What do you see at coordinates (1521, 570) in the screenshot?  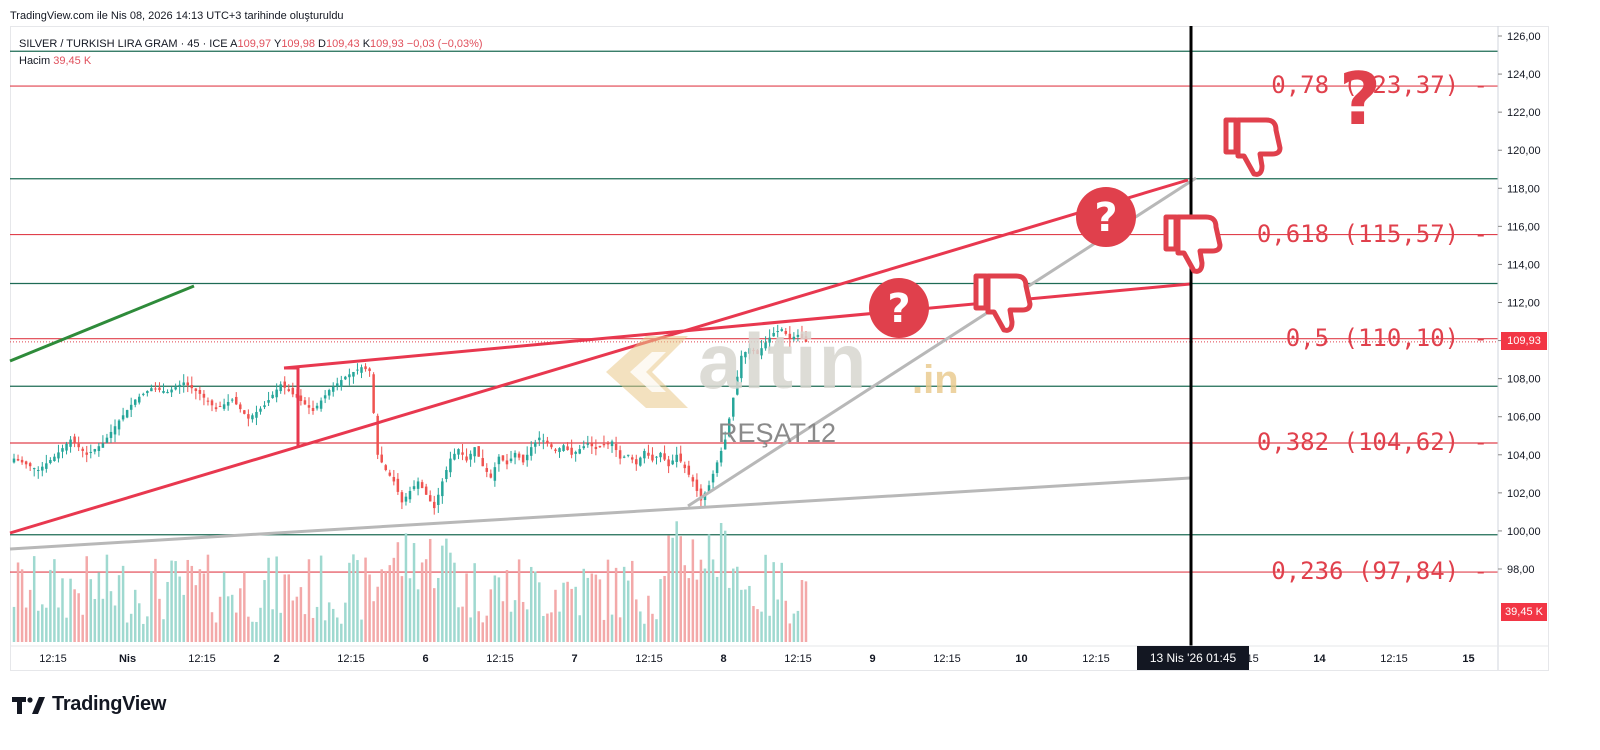 I see `price-tick-label: 98,00` at bounding box center [1521, 570].